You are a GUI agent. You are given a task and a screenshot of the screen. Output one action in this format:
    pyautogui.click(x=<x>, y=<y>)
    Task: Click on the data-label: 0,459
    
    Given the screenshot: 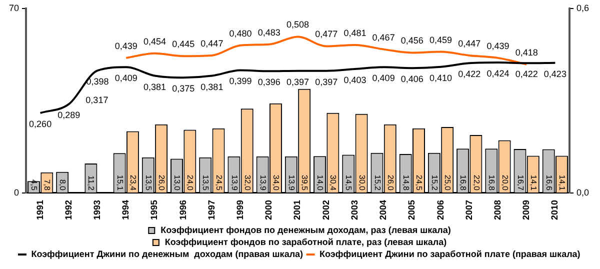 What is the action you would take?
    pyautogui.click(x=441, y=39)
    